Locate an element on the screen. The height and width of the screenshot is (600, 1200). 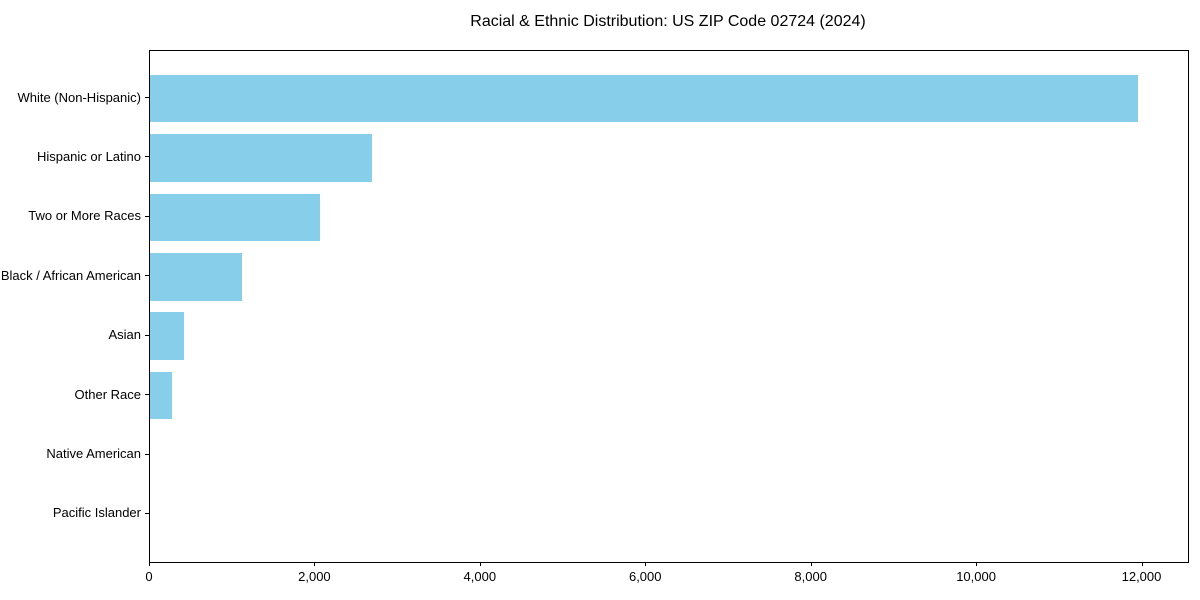
x-axis-tick-label: 2,000 is located at coordinates (314, 576).